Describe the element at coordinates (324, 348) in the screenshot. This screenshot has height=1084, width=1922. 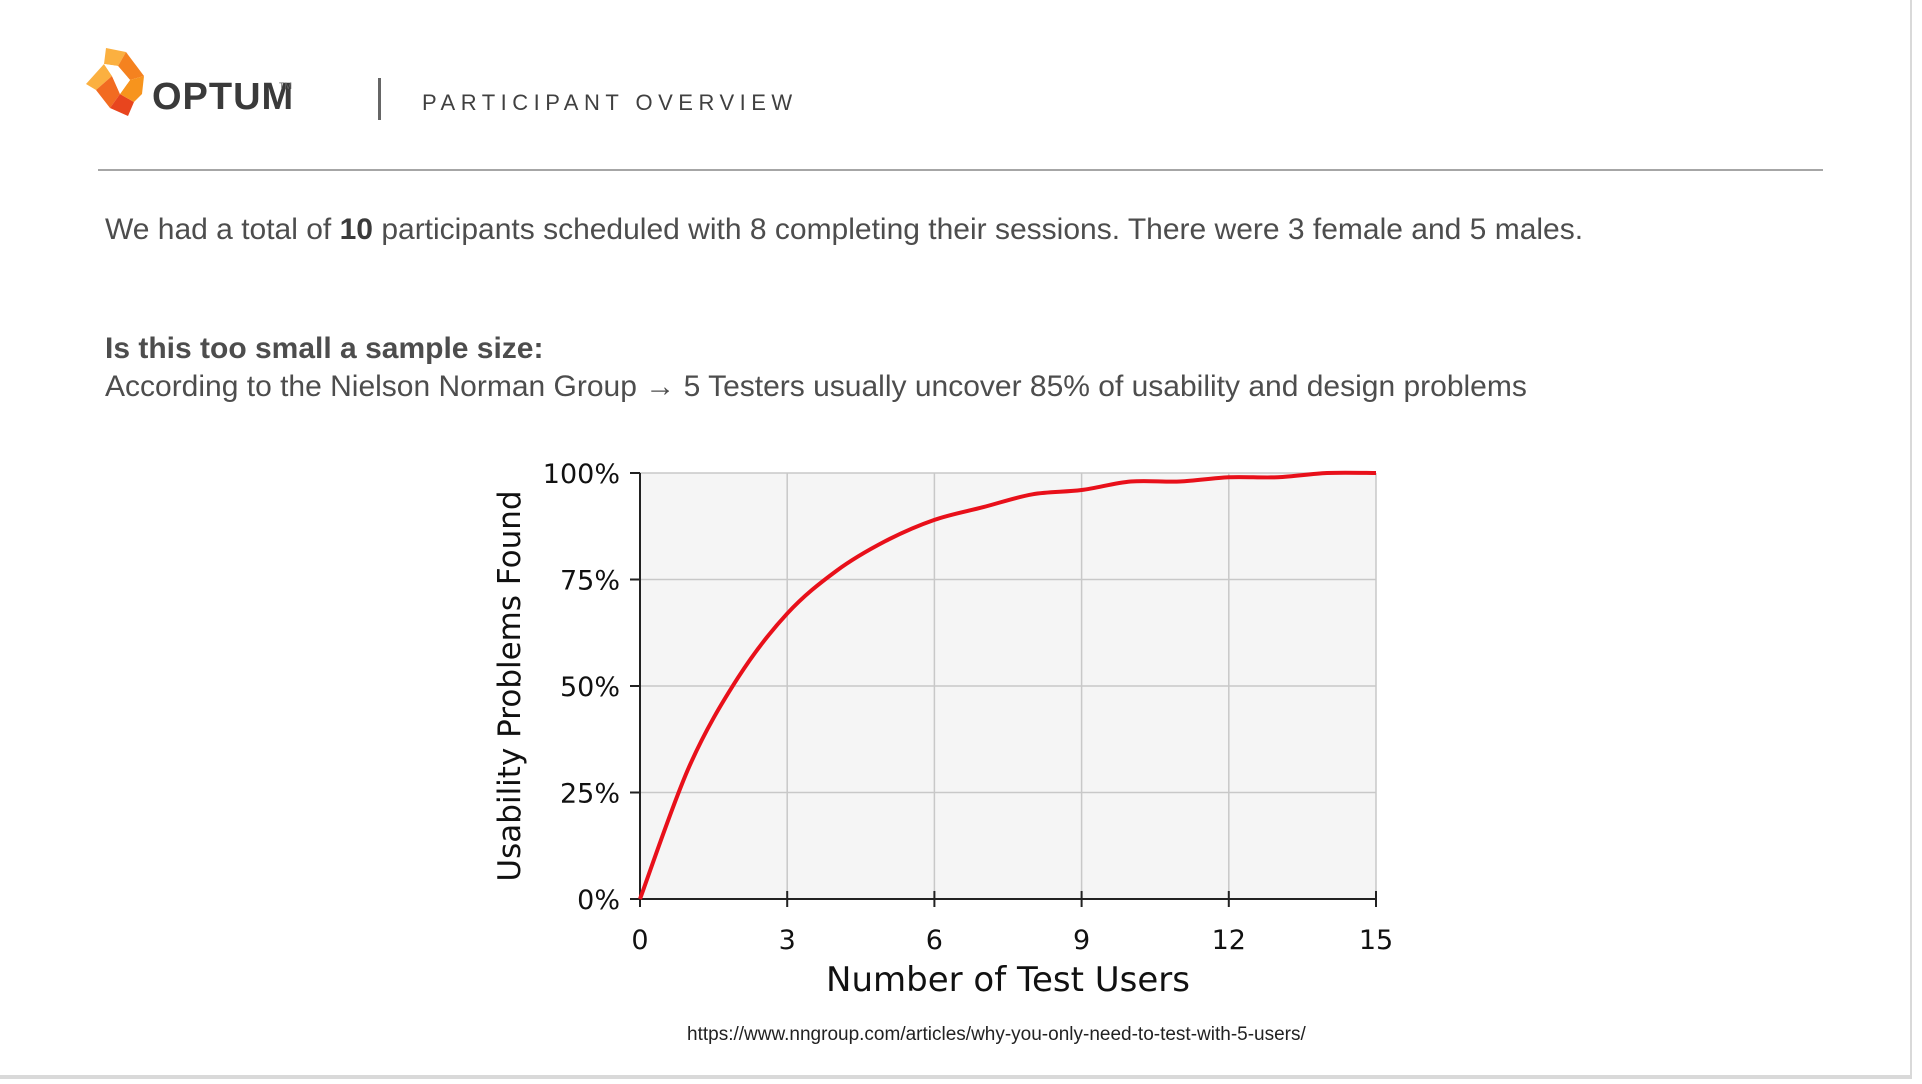
I see `question-title: Is this too small a sample size:` at that location.